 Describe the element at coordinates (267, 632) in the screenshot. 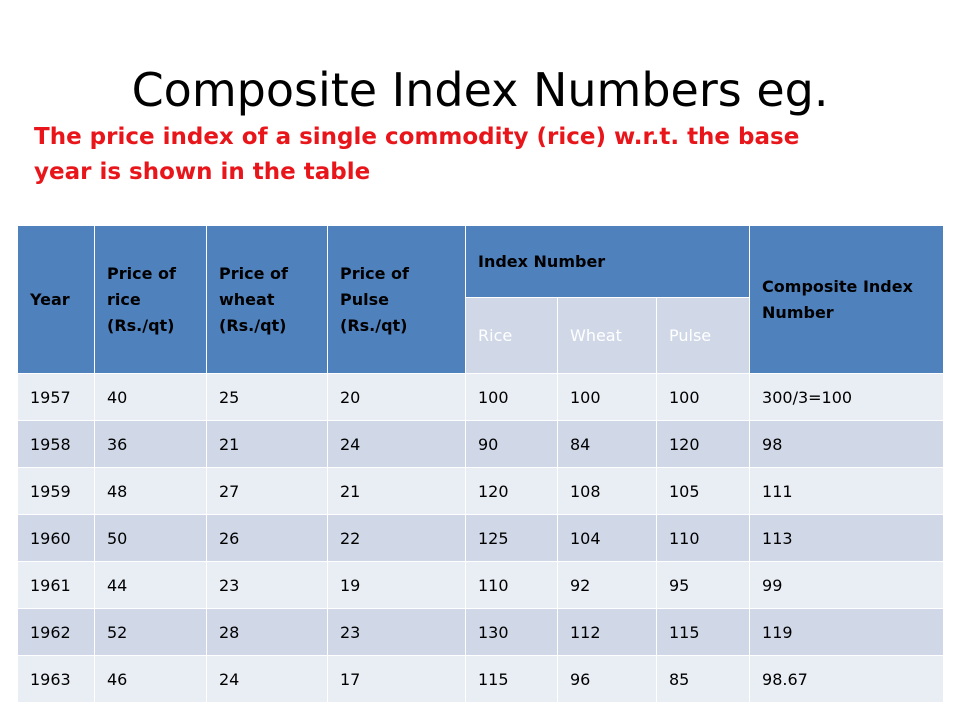

I see `cell-wheat-price: 28` at that location.